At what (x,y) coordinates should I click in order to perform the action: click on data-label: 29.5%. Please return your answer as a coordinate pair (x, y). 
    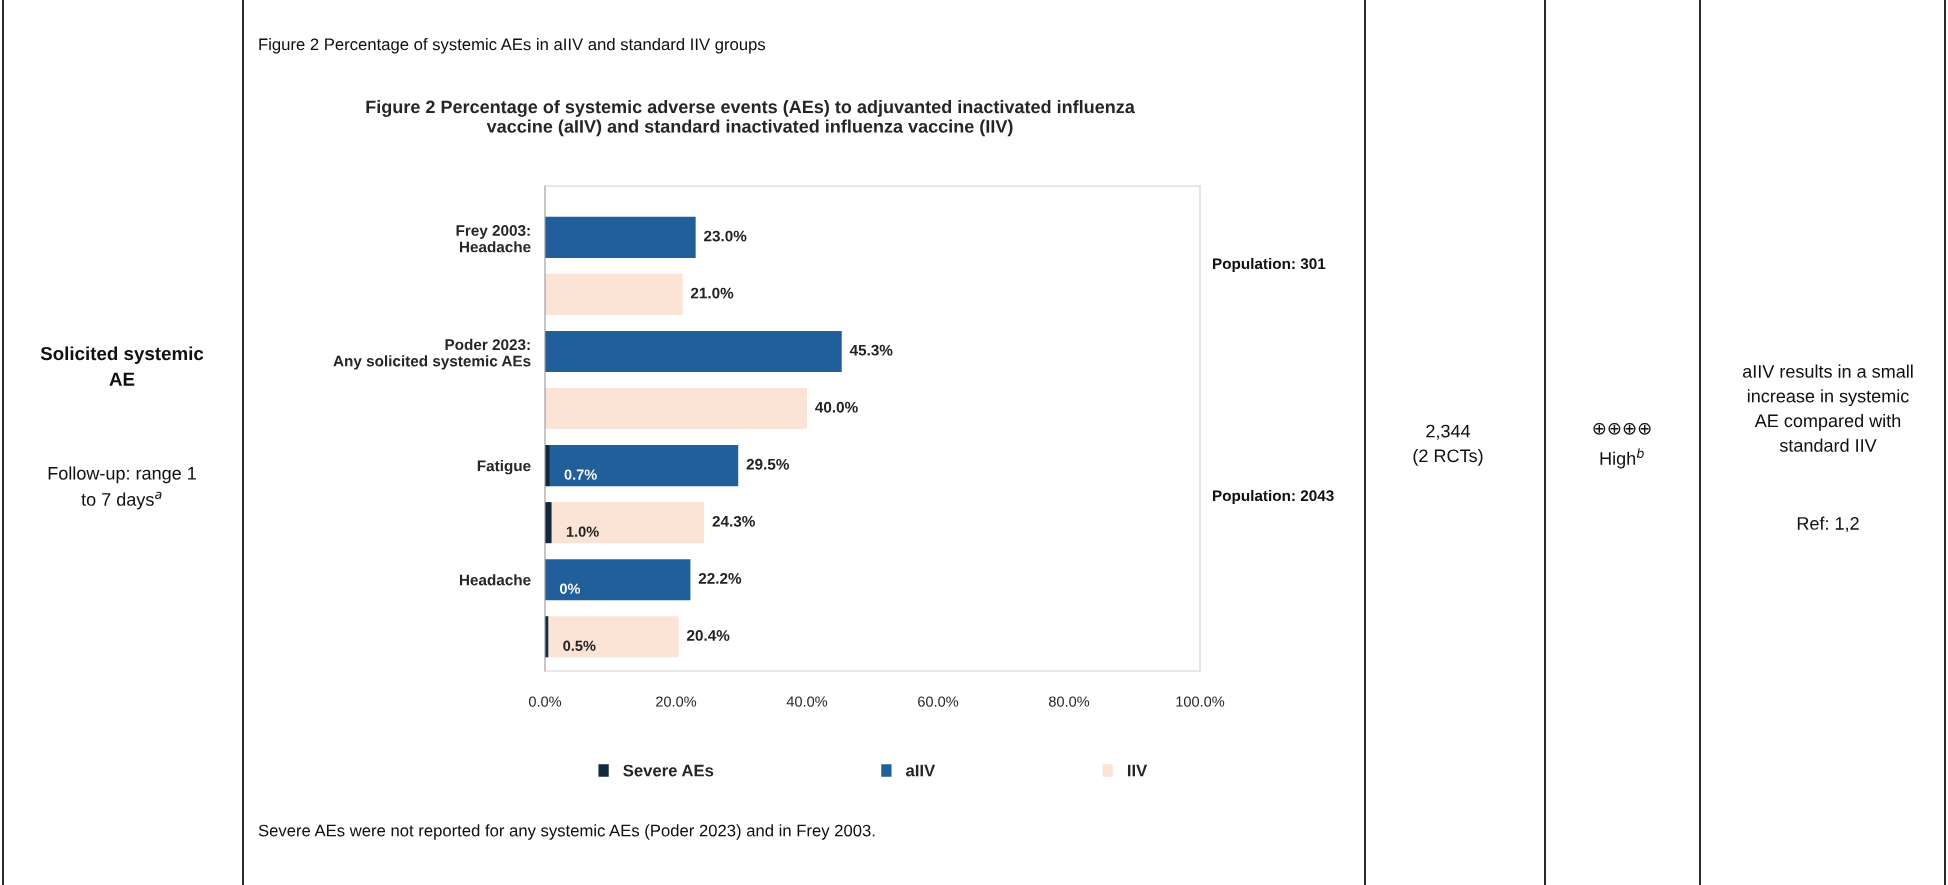
    Looking at the image, I should click on (767, 464).